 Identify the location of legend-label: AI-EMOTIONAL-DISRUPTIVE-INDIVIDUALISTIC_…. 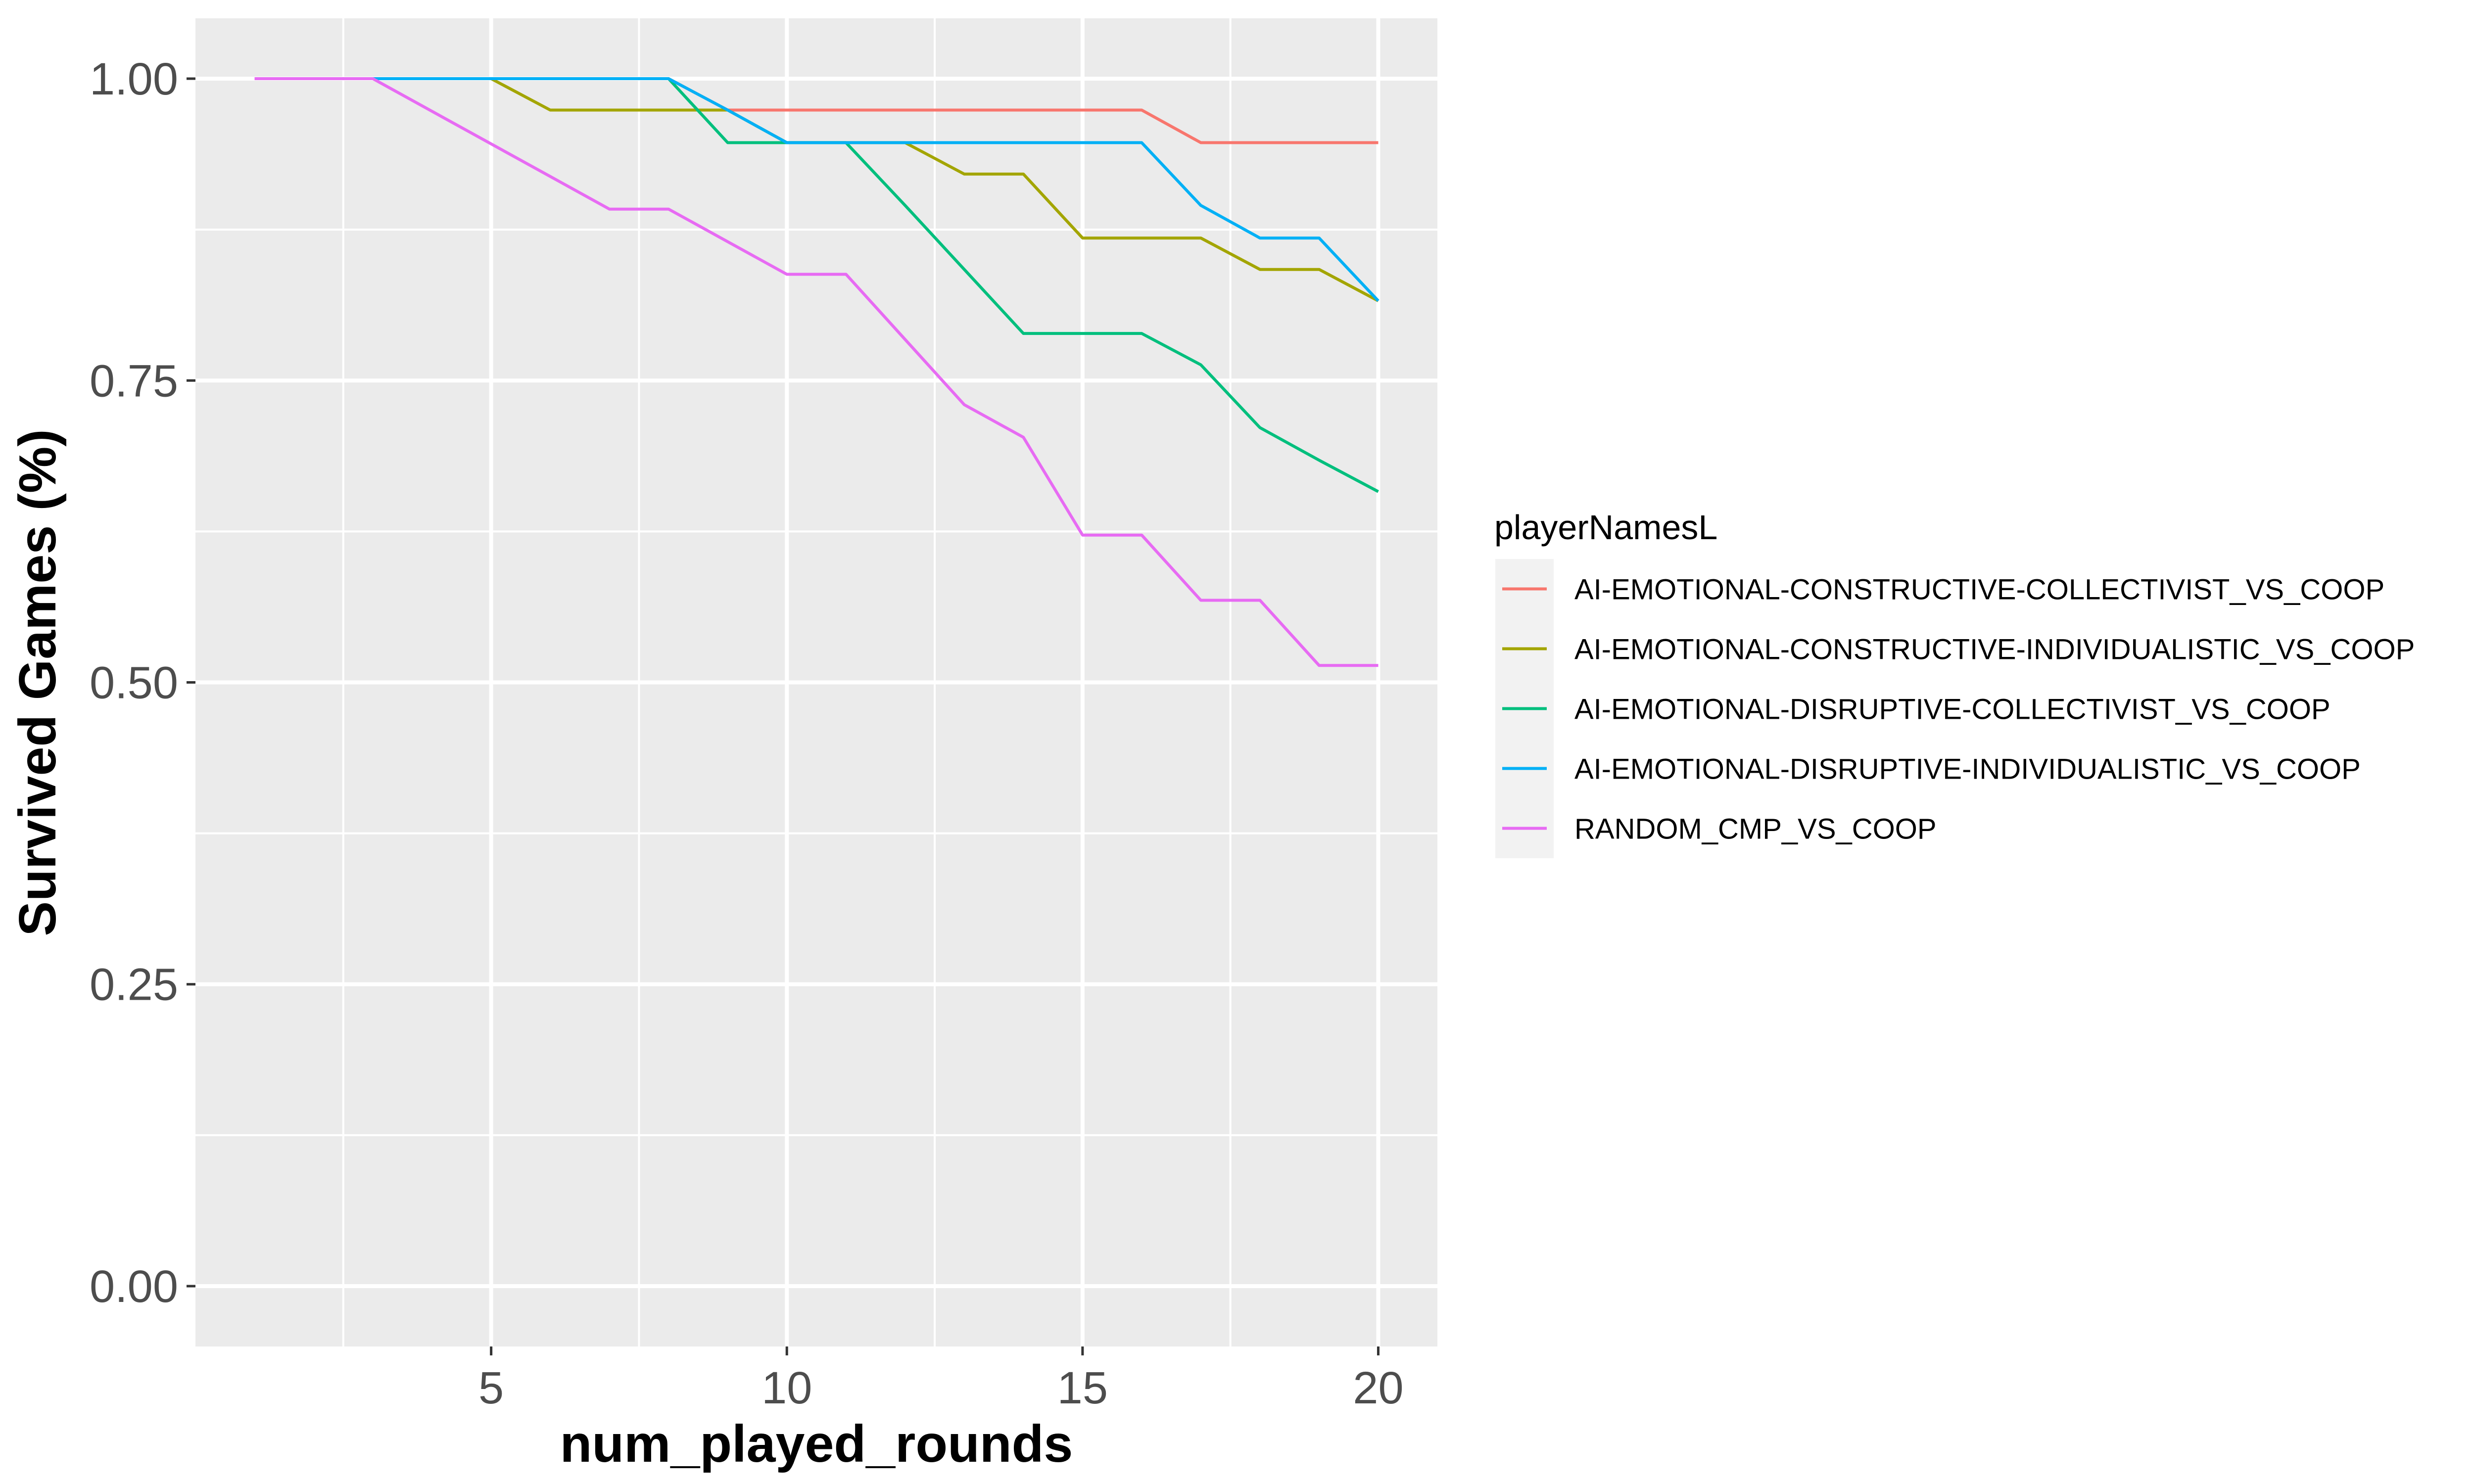
(1968, 769).